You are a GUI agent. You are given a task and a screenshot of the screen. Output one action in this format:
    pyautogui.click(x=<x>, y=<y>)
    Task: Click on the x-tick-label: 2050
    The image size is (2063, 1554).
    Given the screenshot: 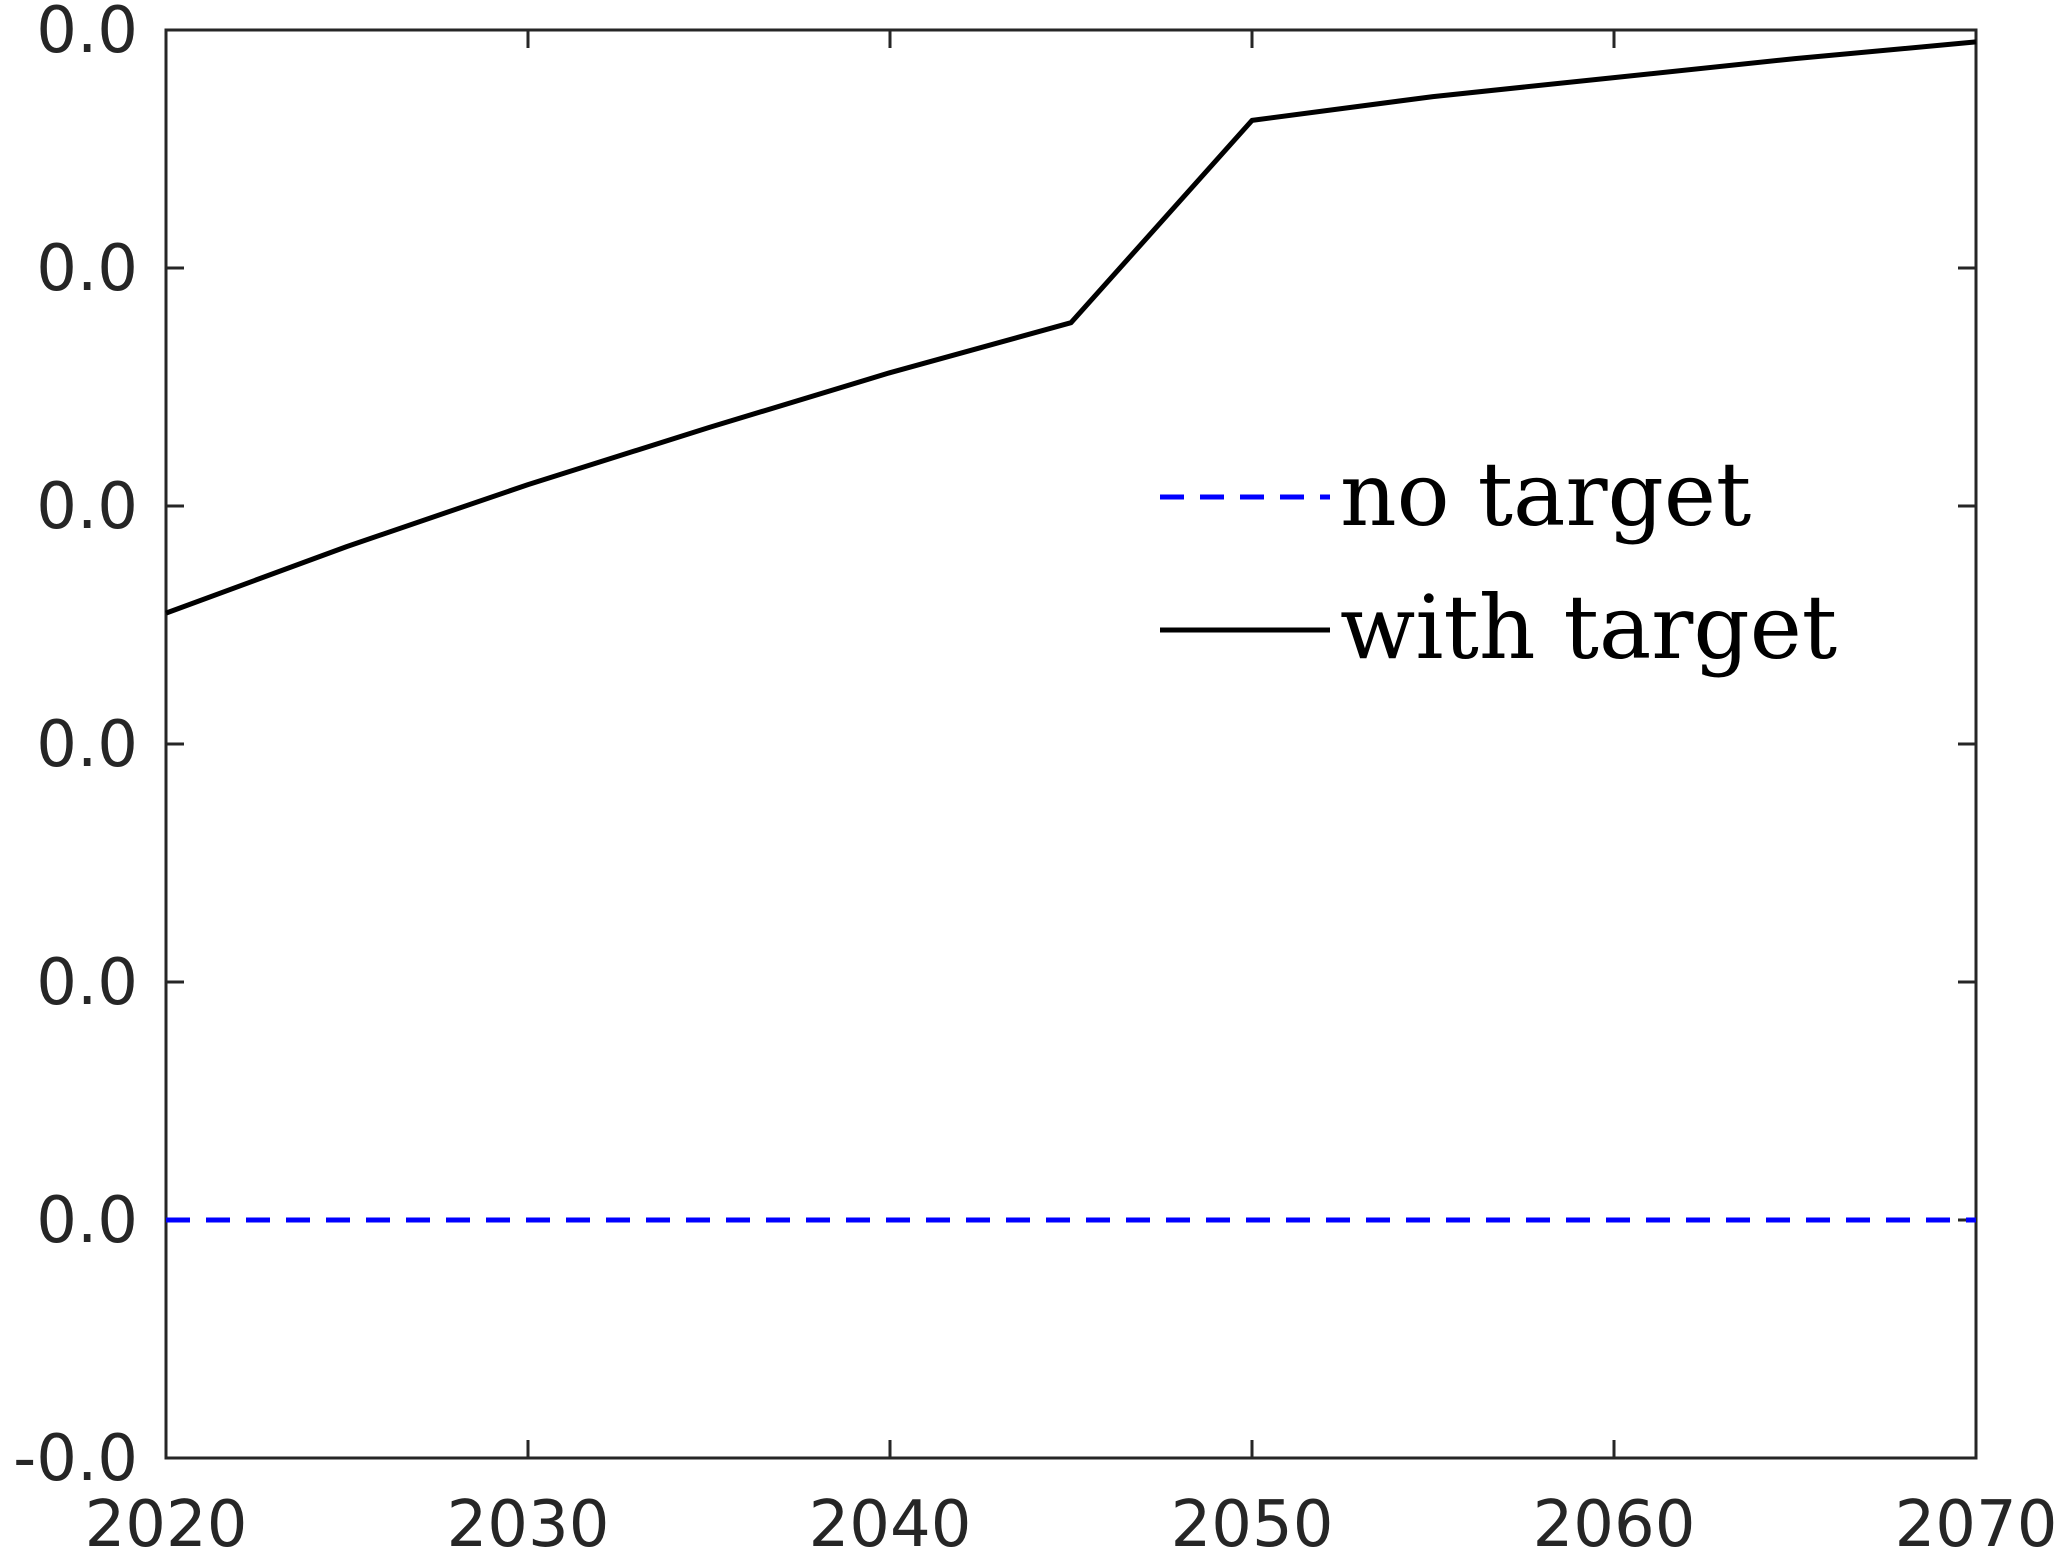 What is the action you would take?
    pyautogui.click(x=1252, y=1521)
    